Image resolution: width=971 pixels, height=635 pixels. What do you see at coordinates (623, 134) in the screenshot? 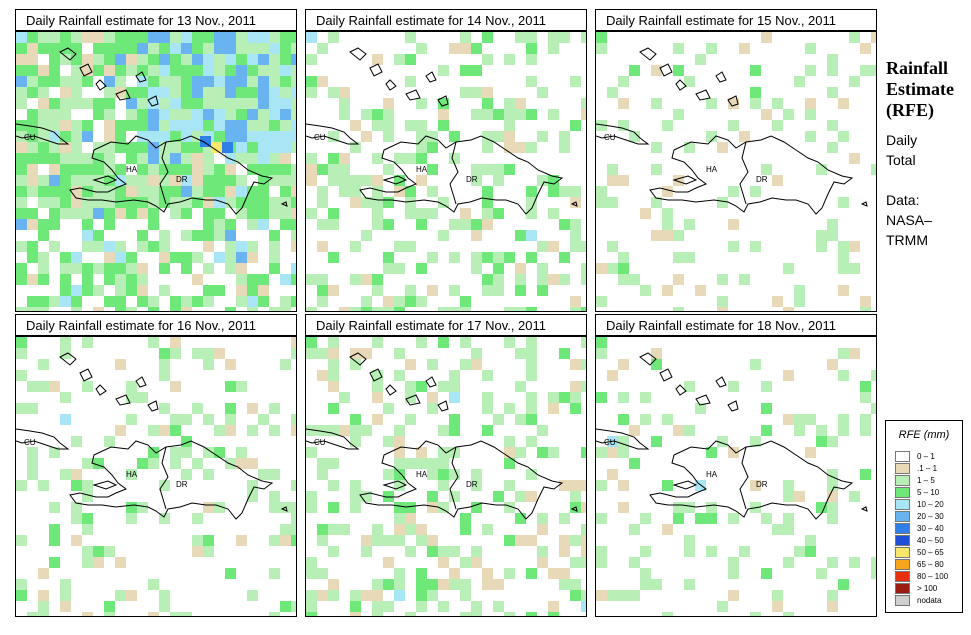
I see `cuba-coastline` at bounding box center [623, 134].